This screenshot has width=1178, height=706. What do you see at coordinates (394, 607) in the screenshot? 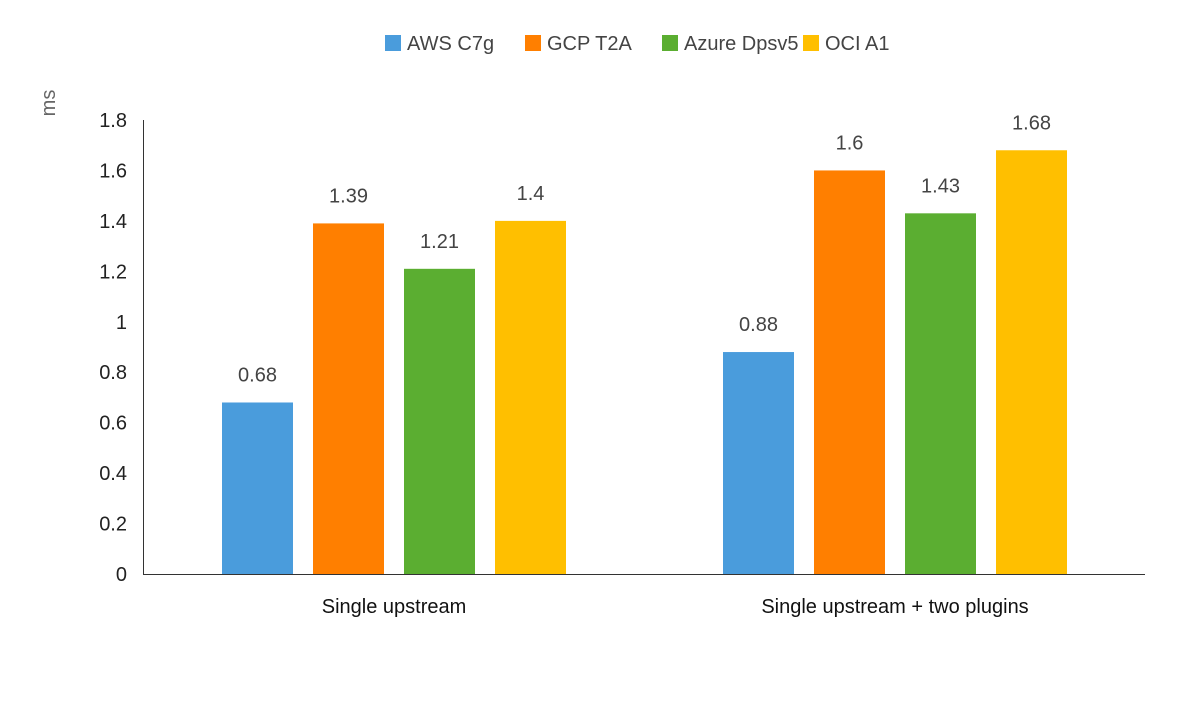
I see `x-tick-label: Single upstream` at bounding box center [394, 607].